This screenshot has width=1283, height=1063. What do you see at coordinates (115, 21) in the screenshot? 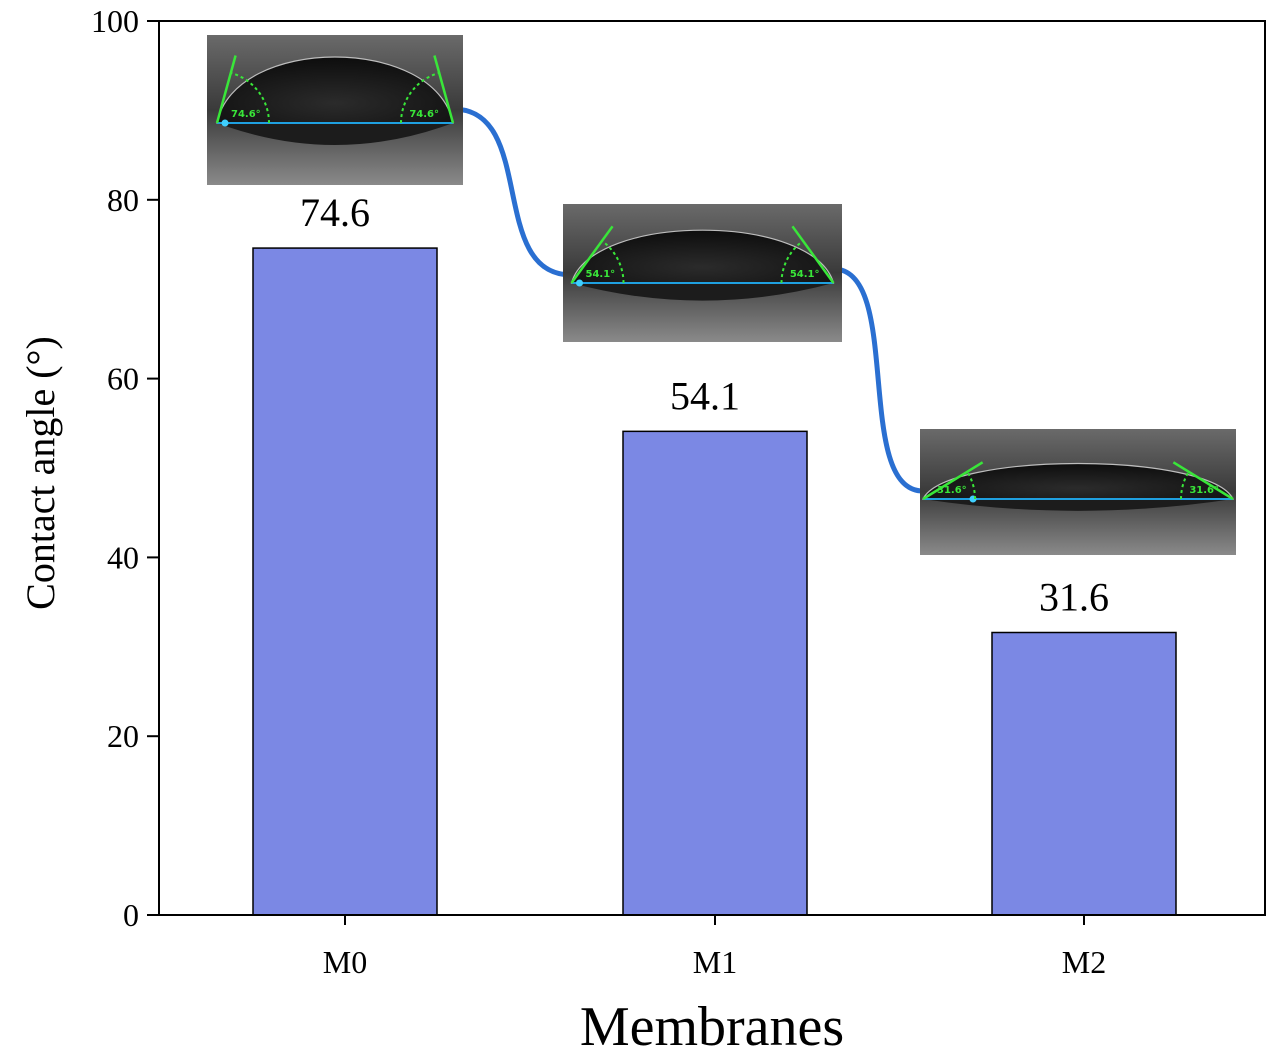
I see `y-tick-label: 100` at bounding box center [115, 21].